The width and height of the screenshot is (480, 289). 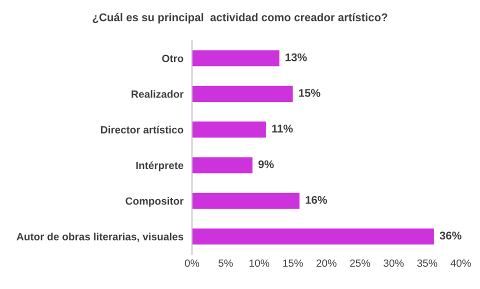 What do you see at coordinates (266, 164) in the screenshot?
I see `data-label: 9%` at bounding box center [266, 164].